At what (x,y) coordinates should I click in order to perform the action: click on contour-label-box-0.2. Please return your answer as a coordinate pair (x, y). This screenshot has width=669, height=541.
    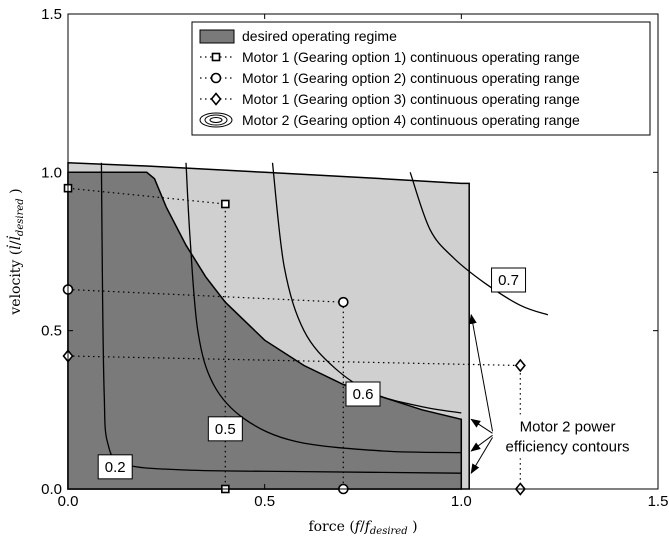
    Looking at the image, I should click on (115, 467).